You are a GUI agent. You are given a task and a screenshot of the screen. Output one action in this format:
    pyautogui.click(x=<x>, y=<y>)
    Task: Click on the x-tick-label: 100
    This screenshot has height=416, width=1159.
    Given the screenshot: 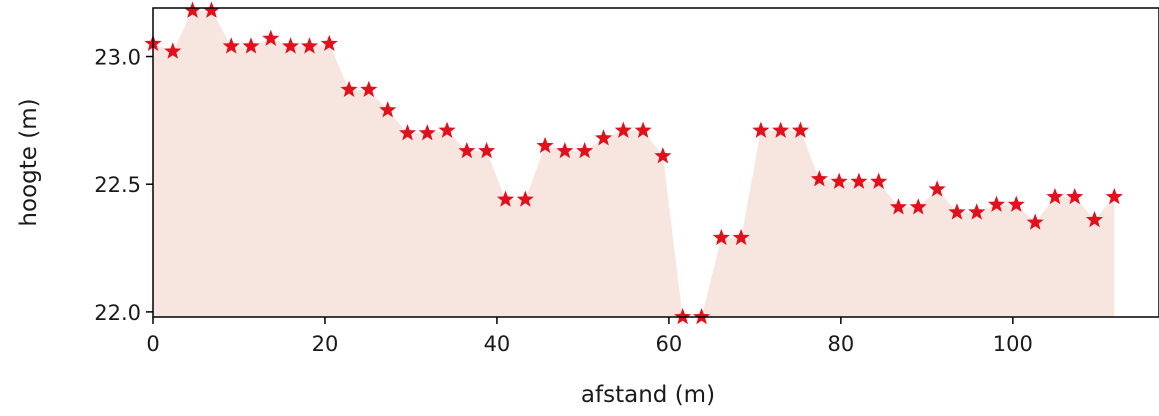 What is the action you would take?
    pyautogui.click(x=1013, y=344)
    